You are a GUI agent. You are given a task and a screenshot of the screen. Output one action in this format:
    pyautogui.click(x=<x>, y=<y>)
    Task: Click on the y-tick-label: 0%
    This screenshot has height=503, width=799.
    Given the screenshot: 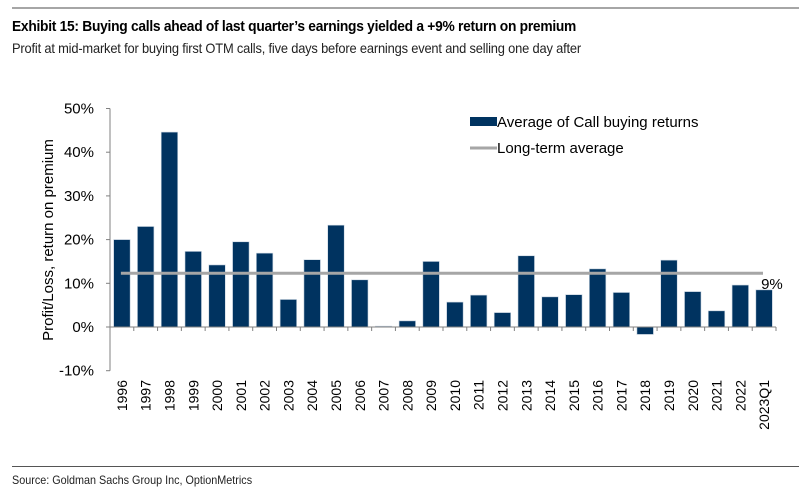 What is the action you would take?
    pyautogui.click(x=83, y=327)
    